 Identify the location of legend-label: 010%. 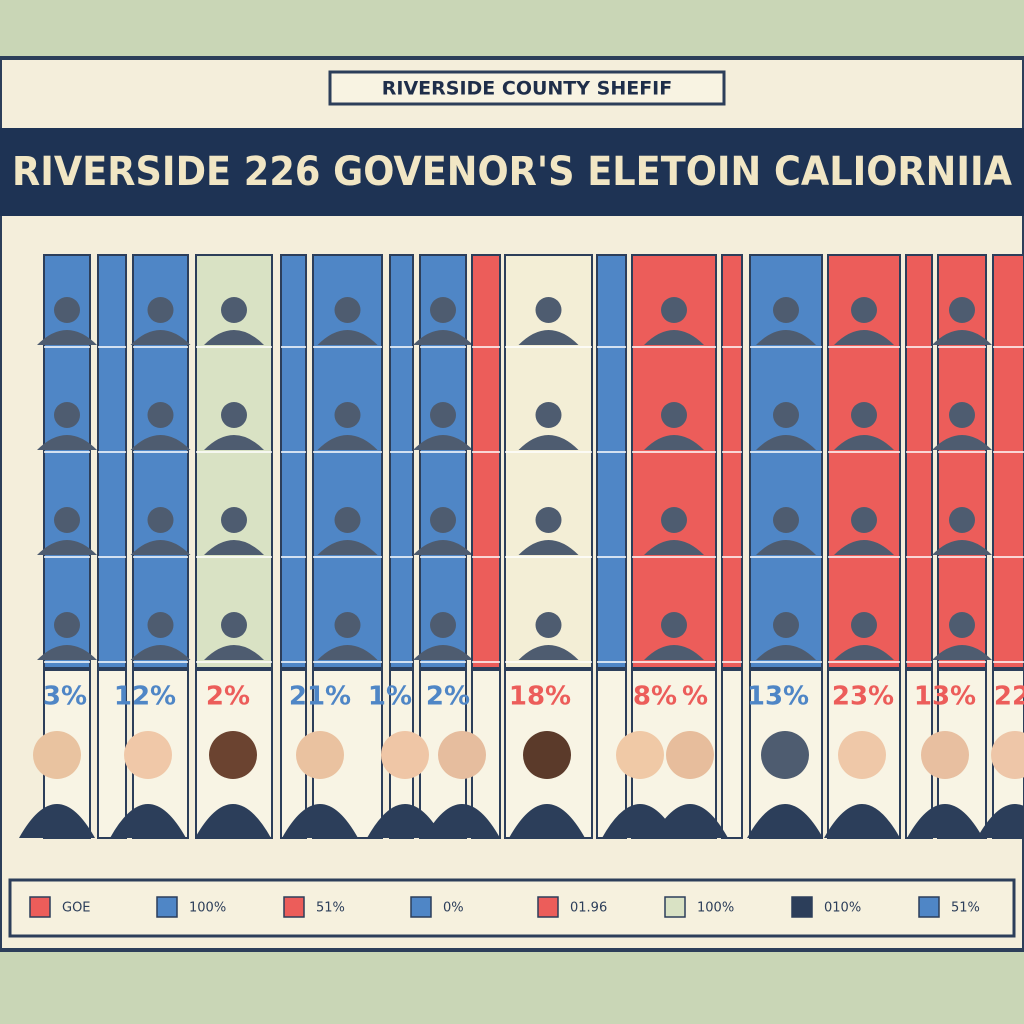
(842, 908).